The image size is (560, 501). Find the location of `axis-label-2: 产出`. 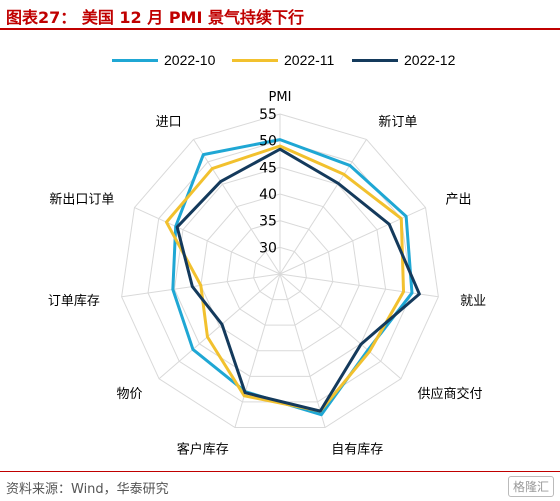

axis-label-2: 产出 is located at coordinates (459, 199).